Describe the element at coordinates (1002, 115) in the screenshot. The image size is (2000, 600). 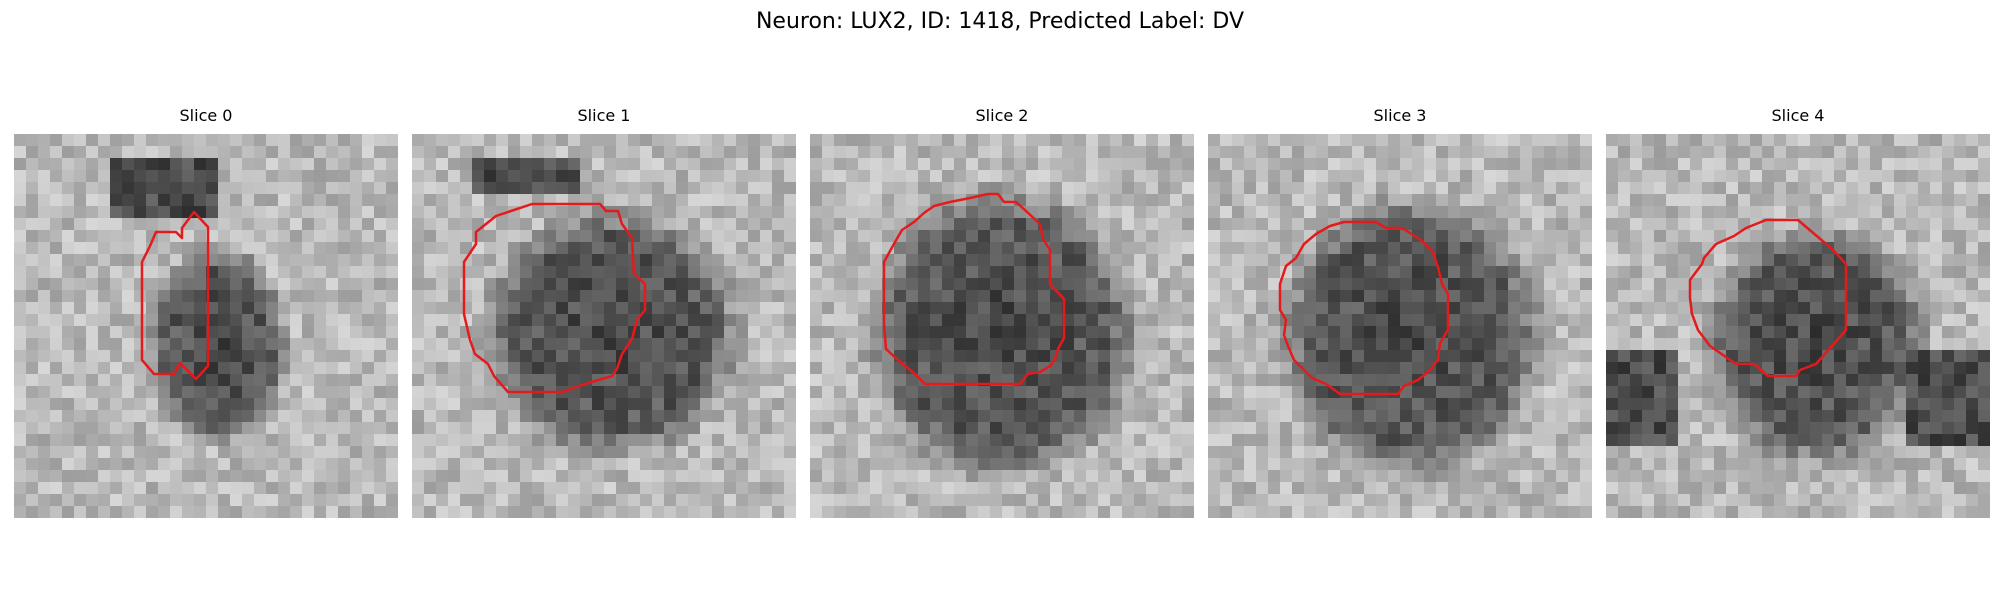
I see `slice-title-2: Slice 2` at that location.